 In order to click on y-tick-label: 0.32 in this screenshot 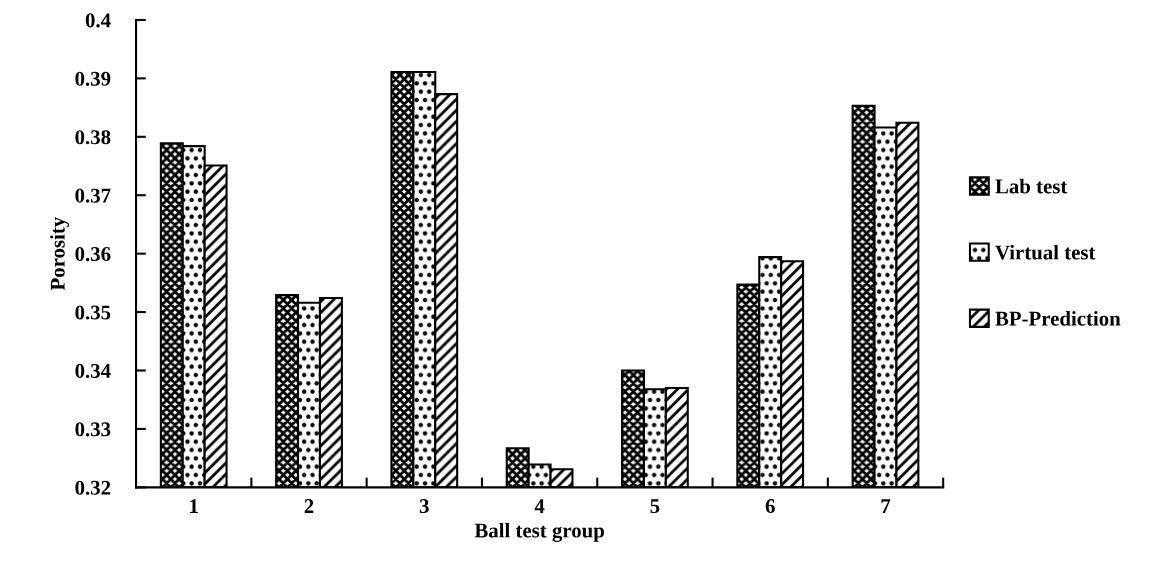, I will do `click(93, 487)`.